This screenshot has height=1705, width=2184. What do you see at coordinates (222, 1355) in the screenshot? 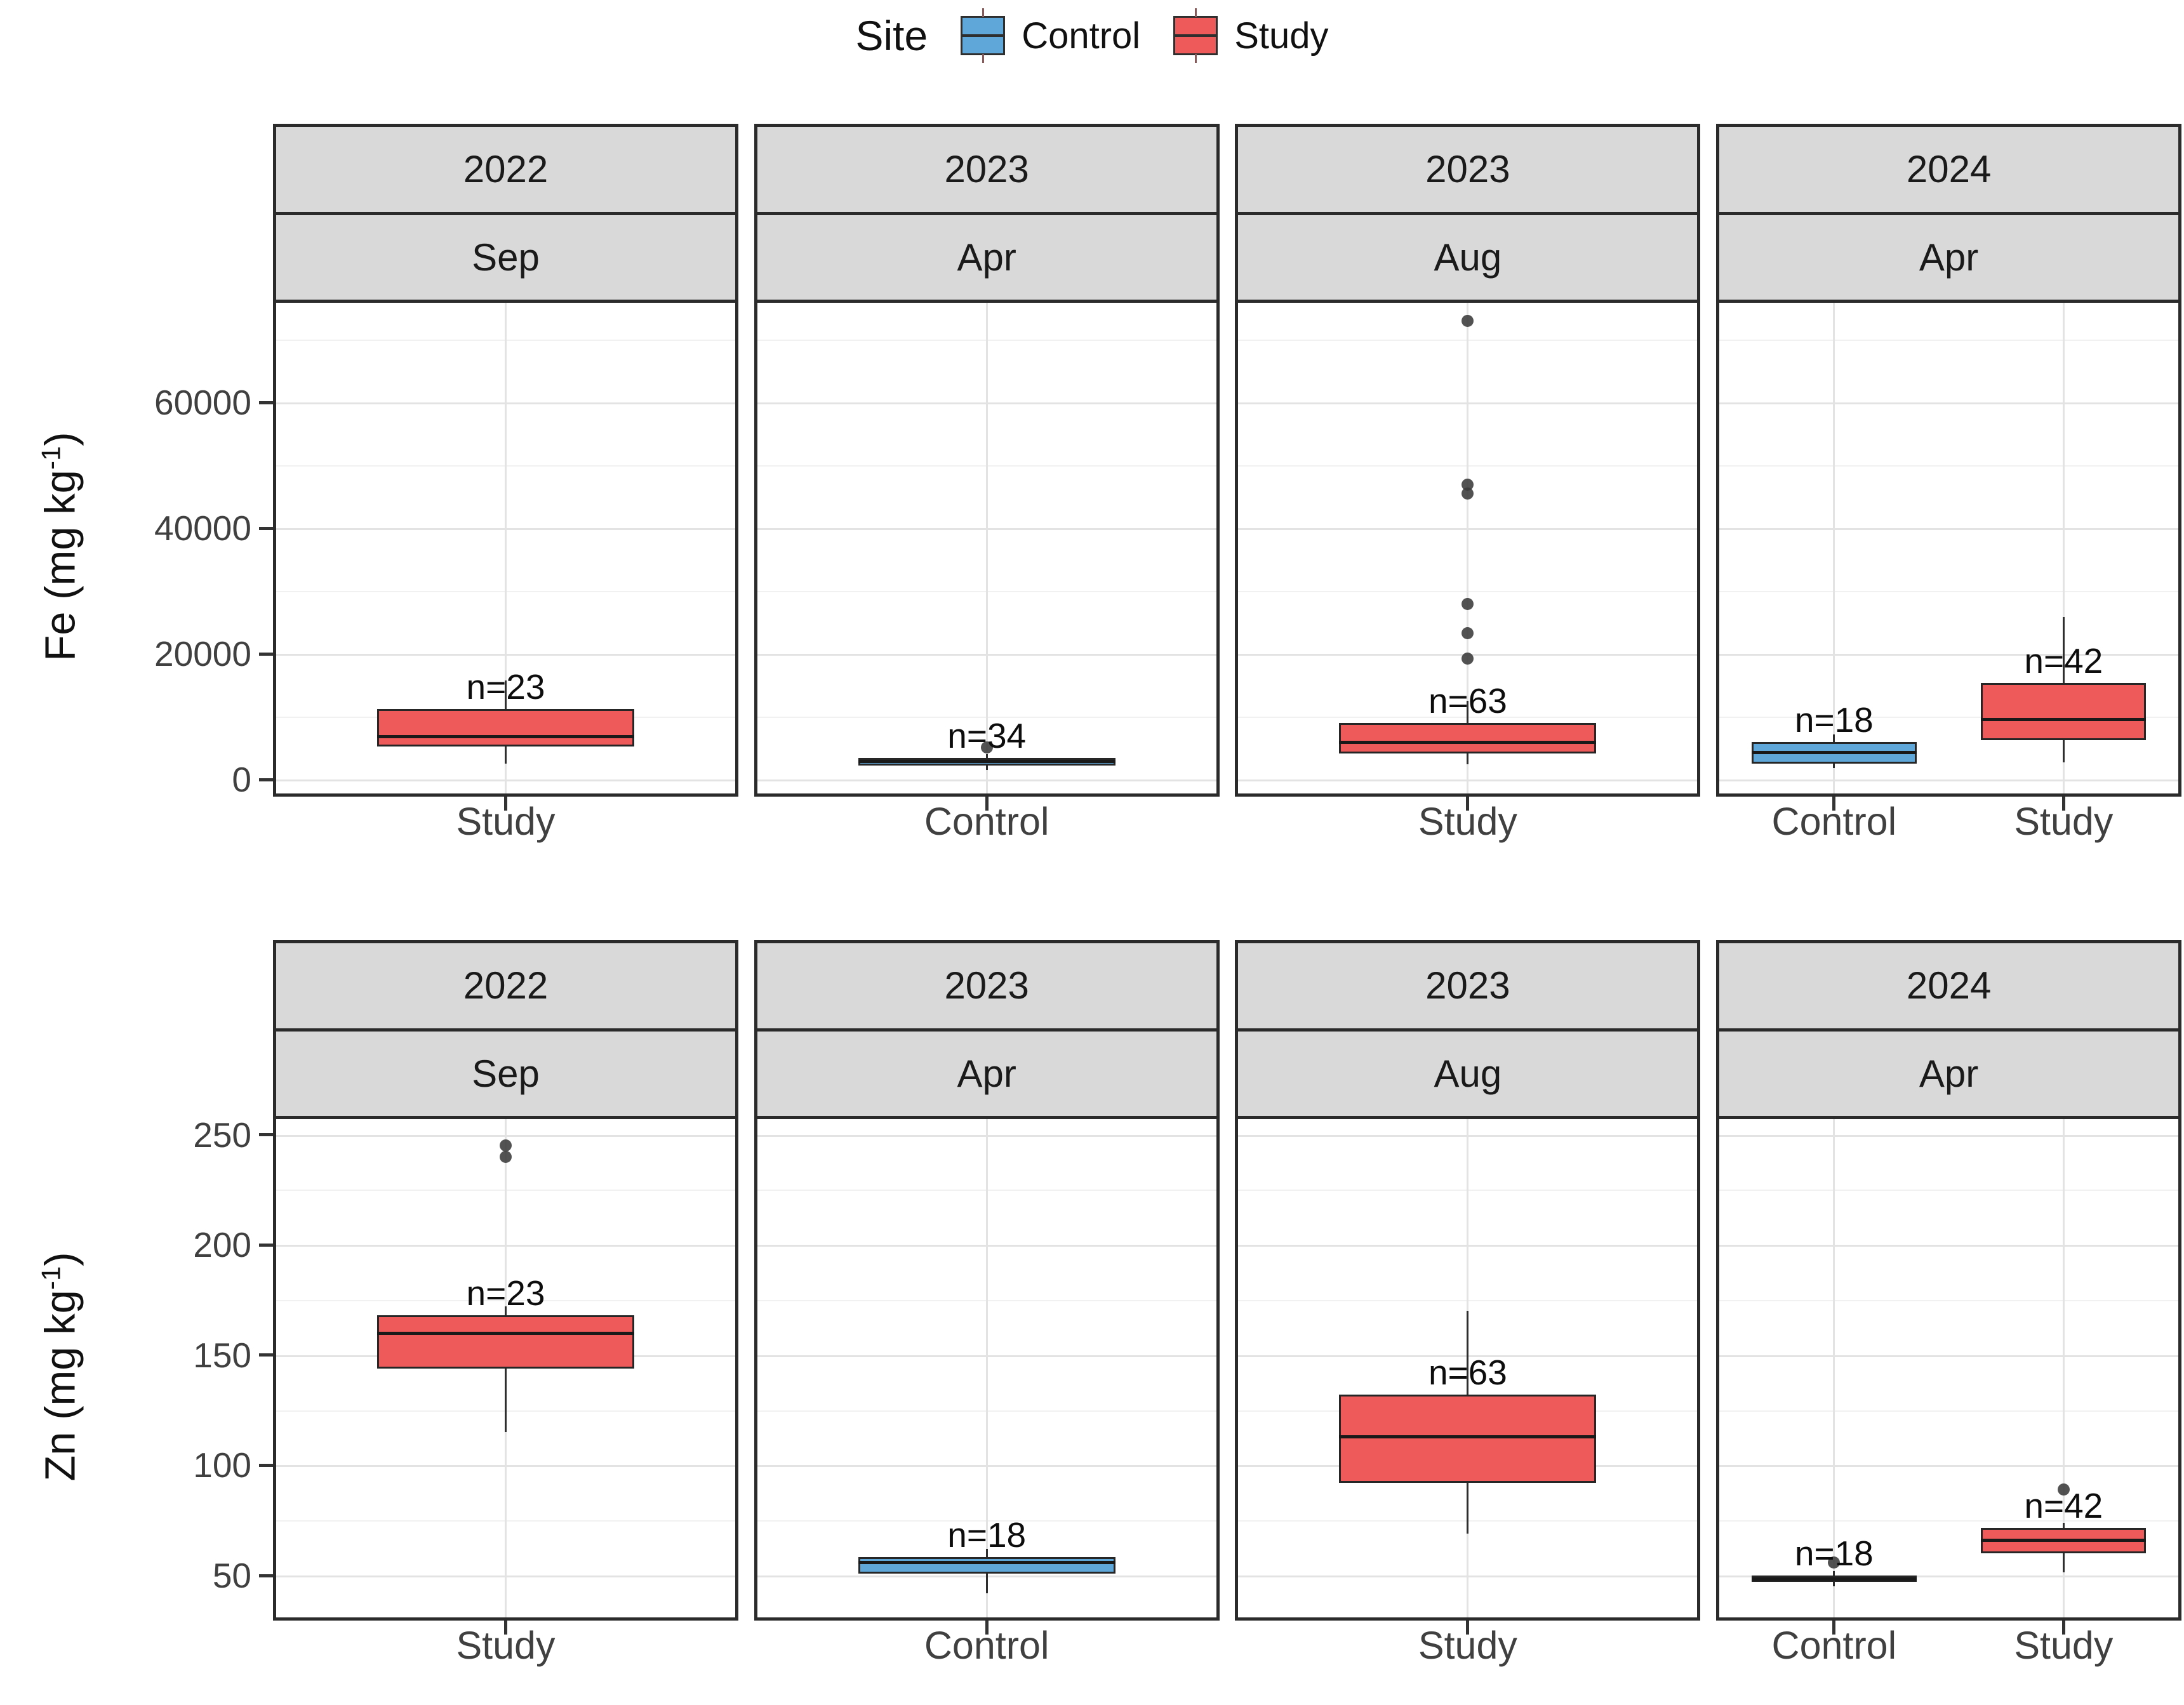
I see `y-axis-tick-label: 150` at bounding box center [222, 1355].